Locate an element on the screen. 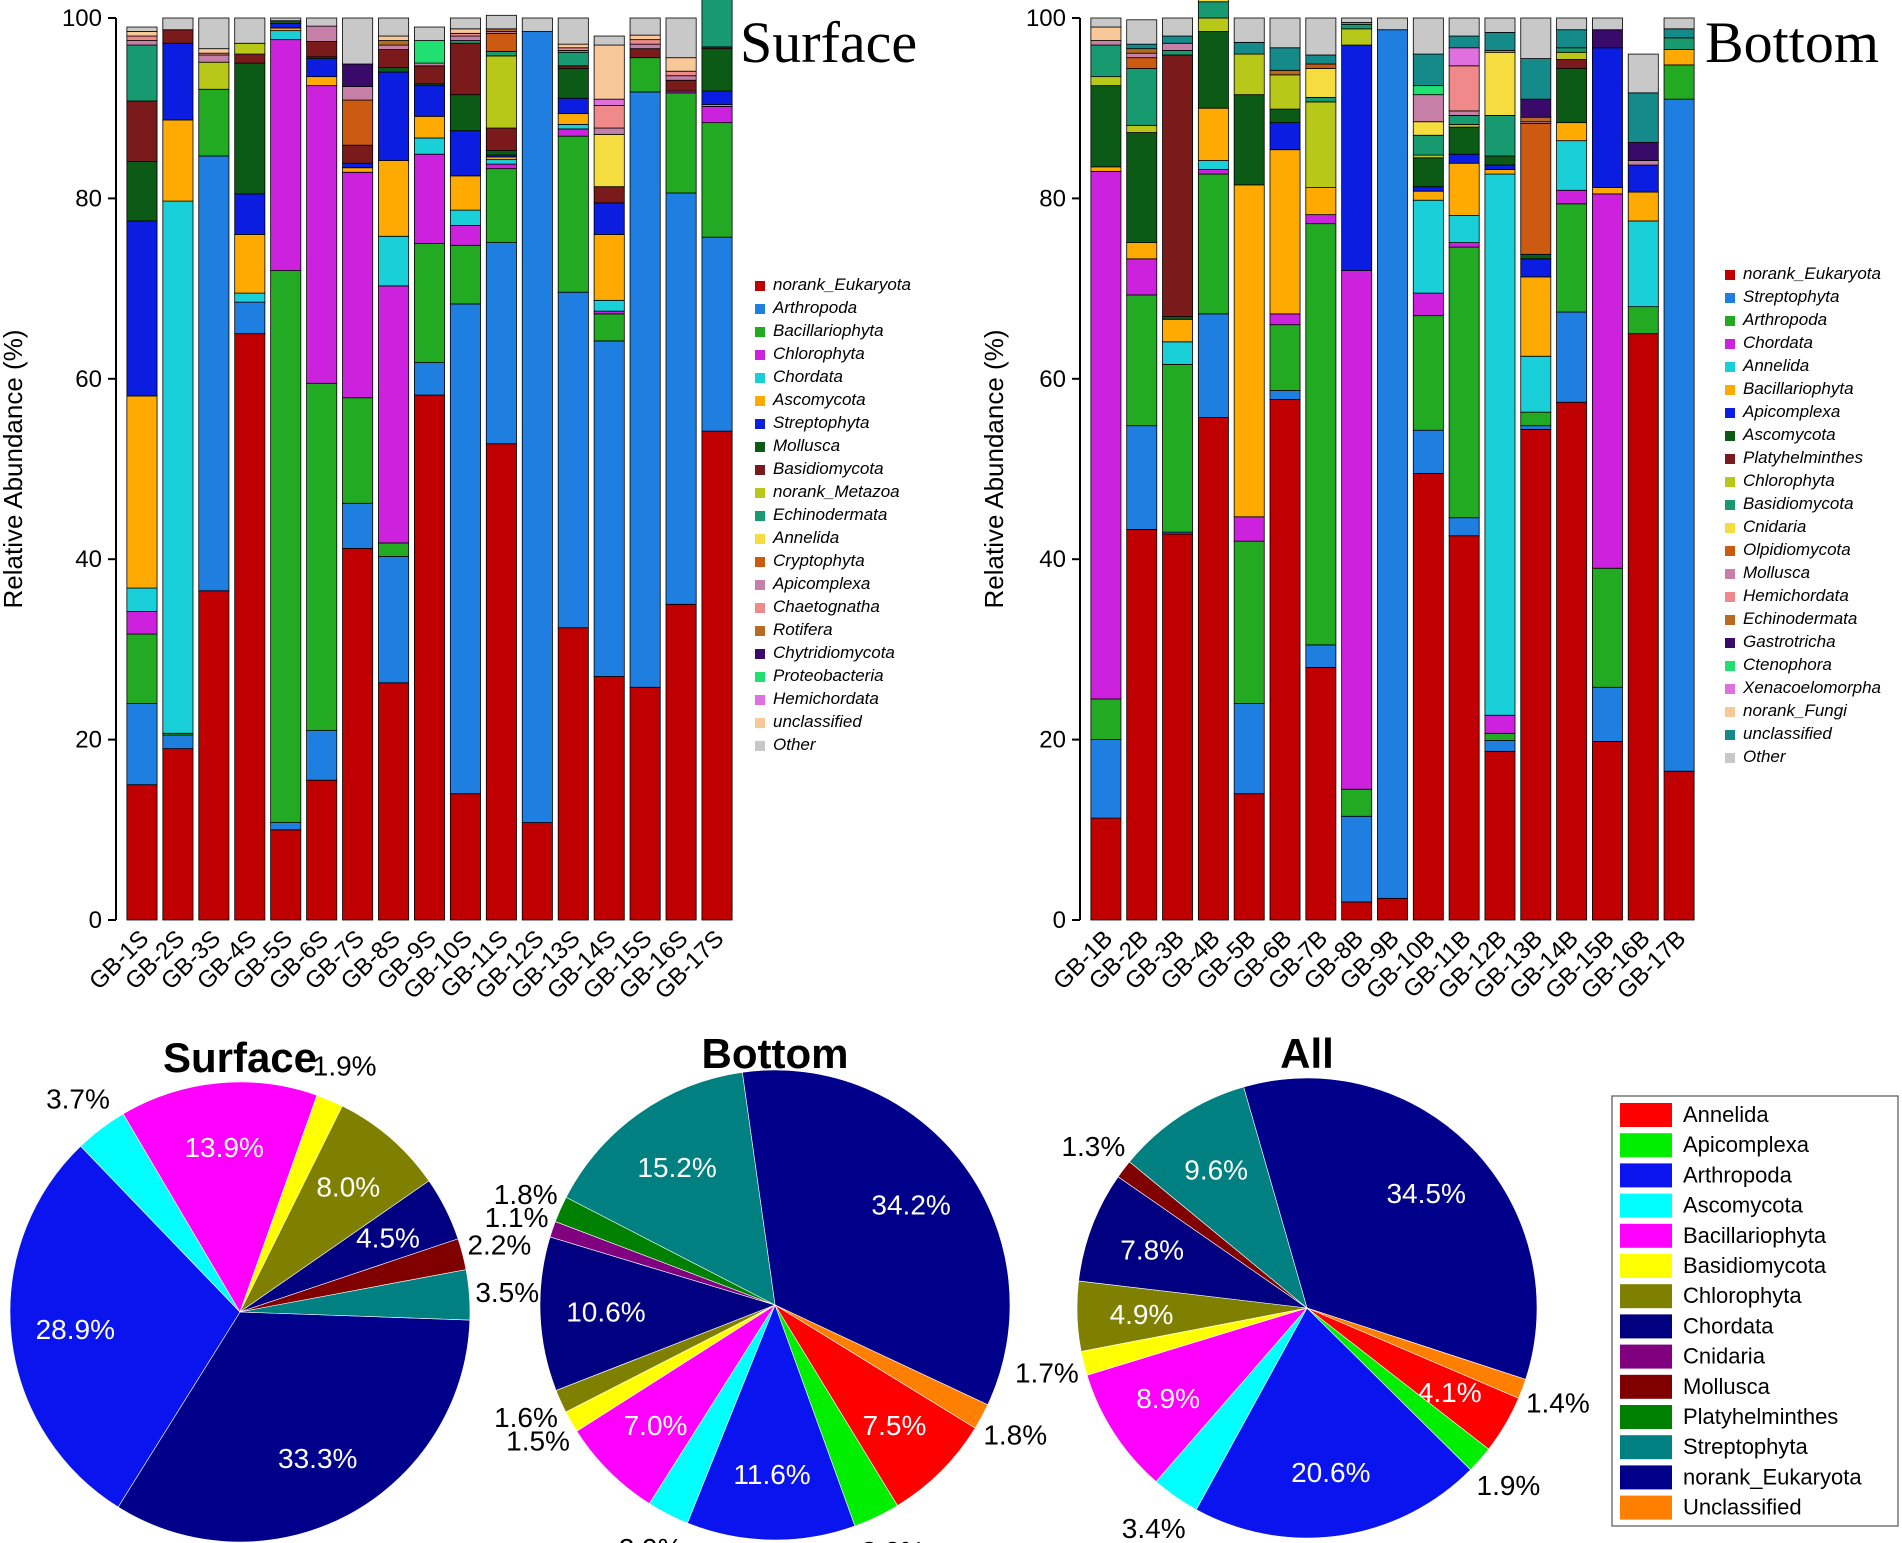  pie-label-apicomplexa: 3.2% is located at coordinates (893, 1539).